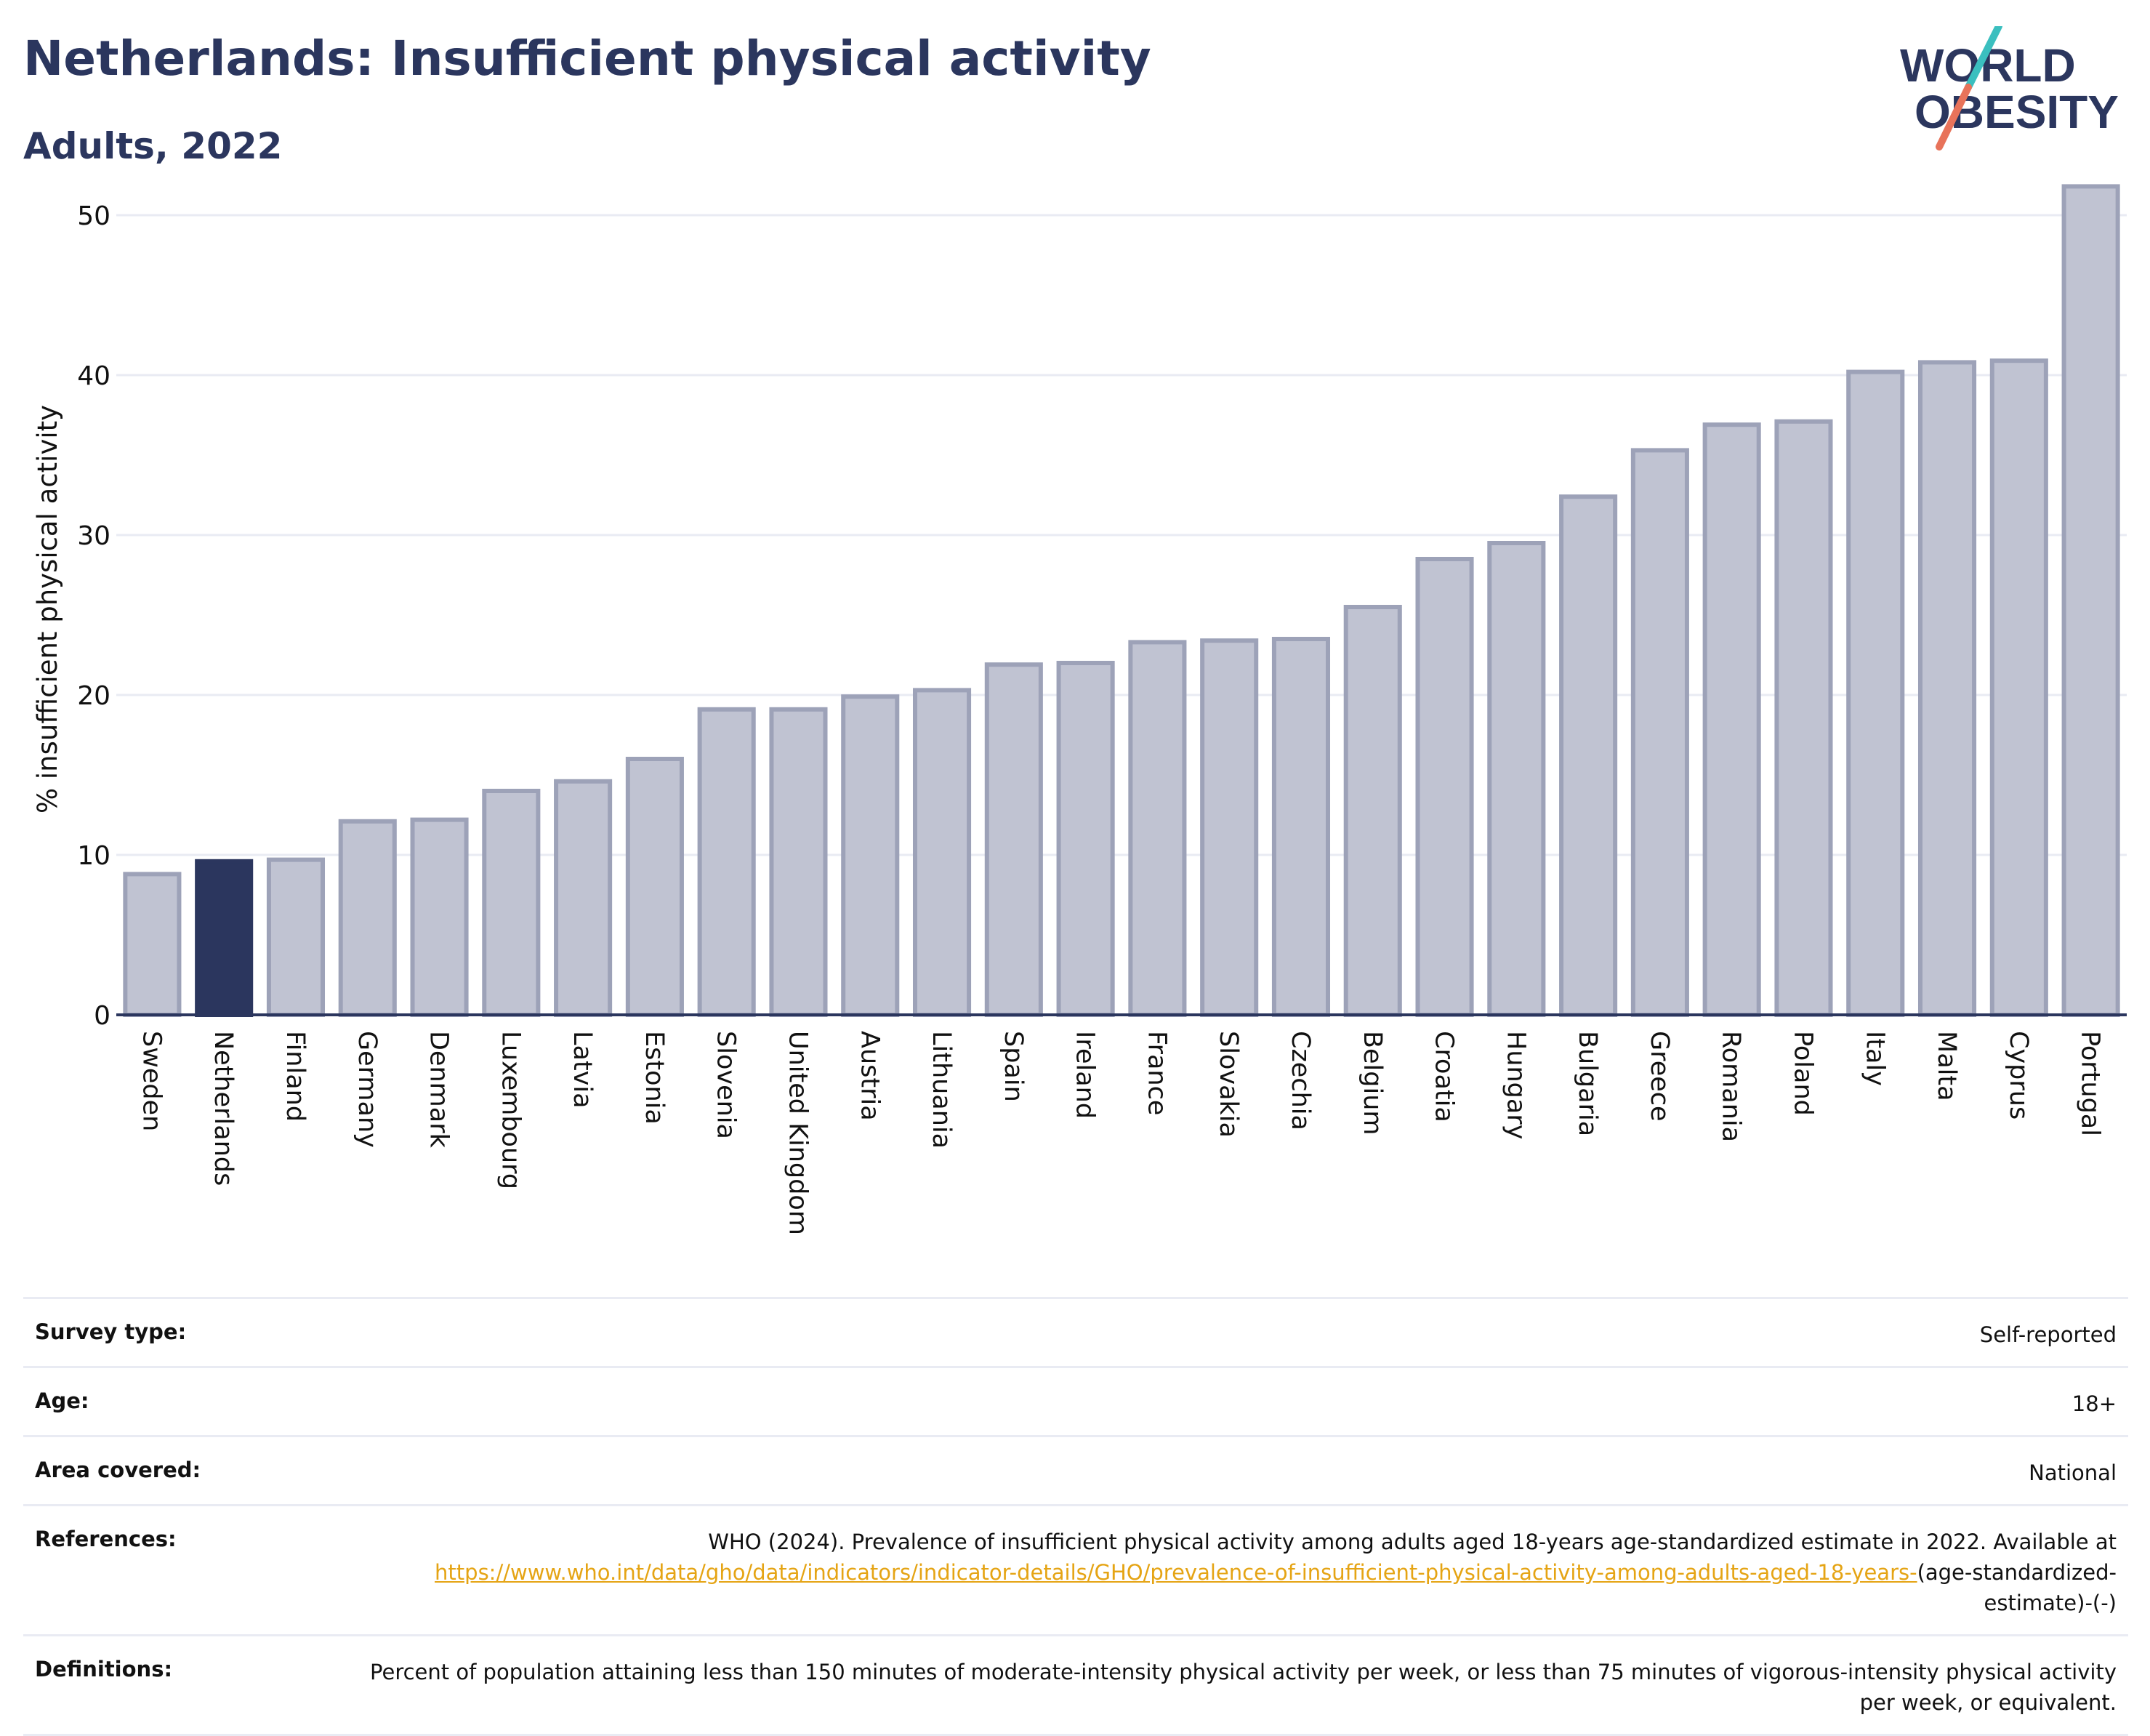  What do you see at coordinates (1803, 718) in the screenshot?
I see `bar-poland` at bounding box center [1803, 718].